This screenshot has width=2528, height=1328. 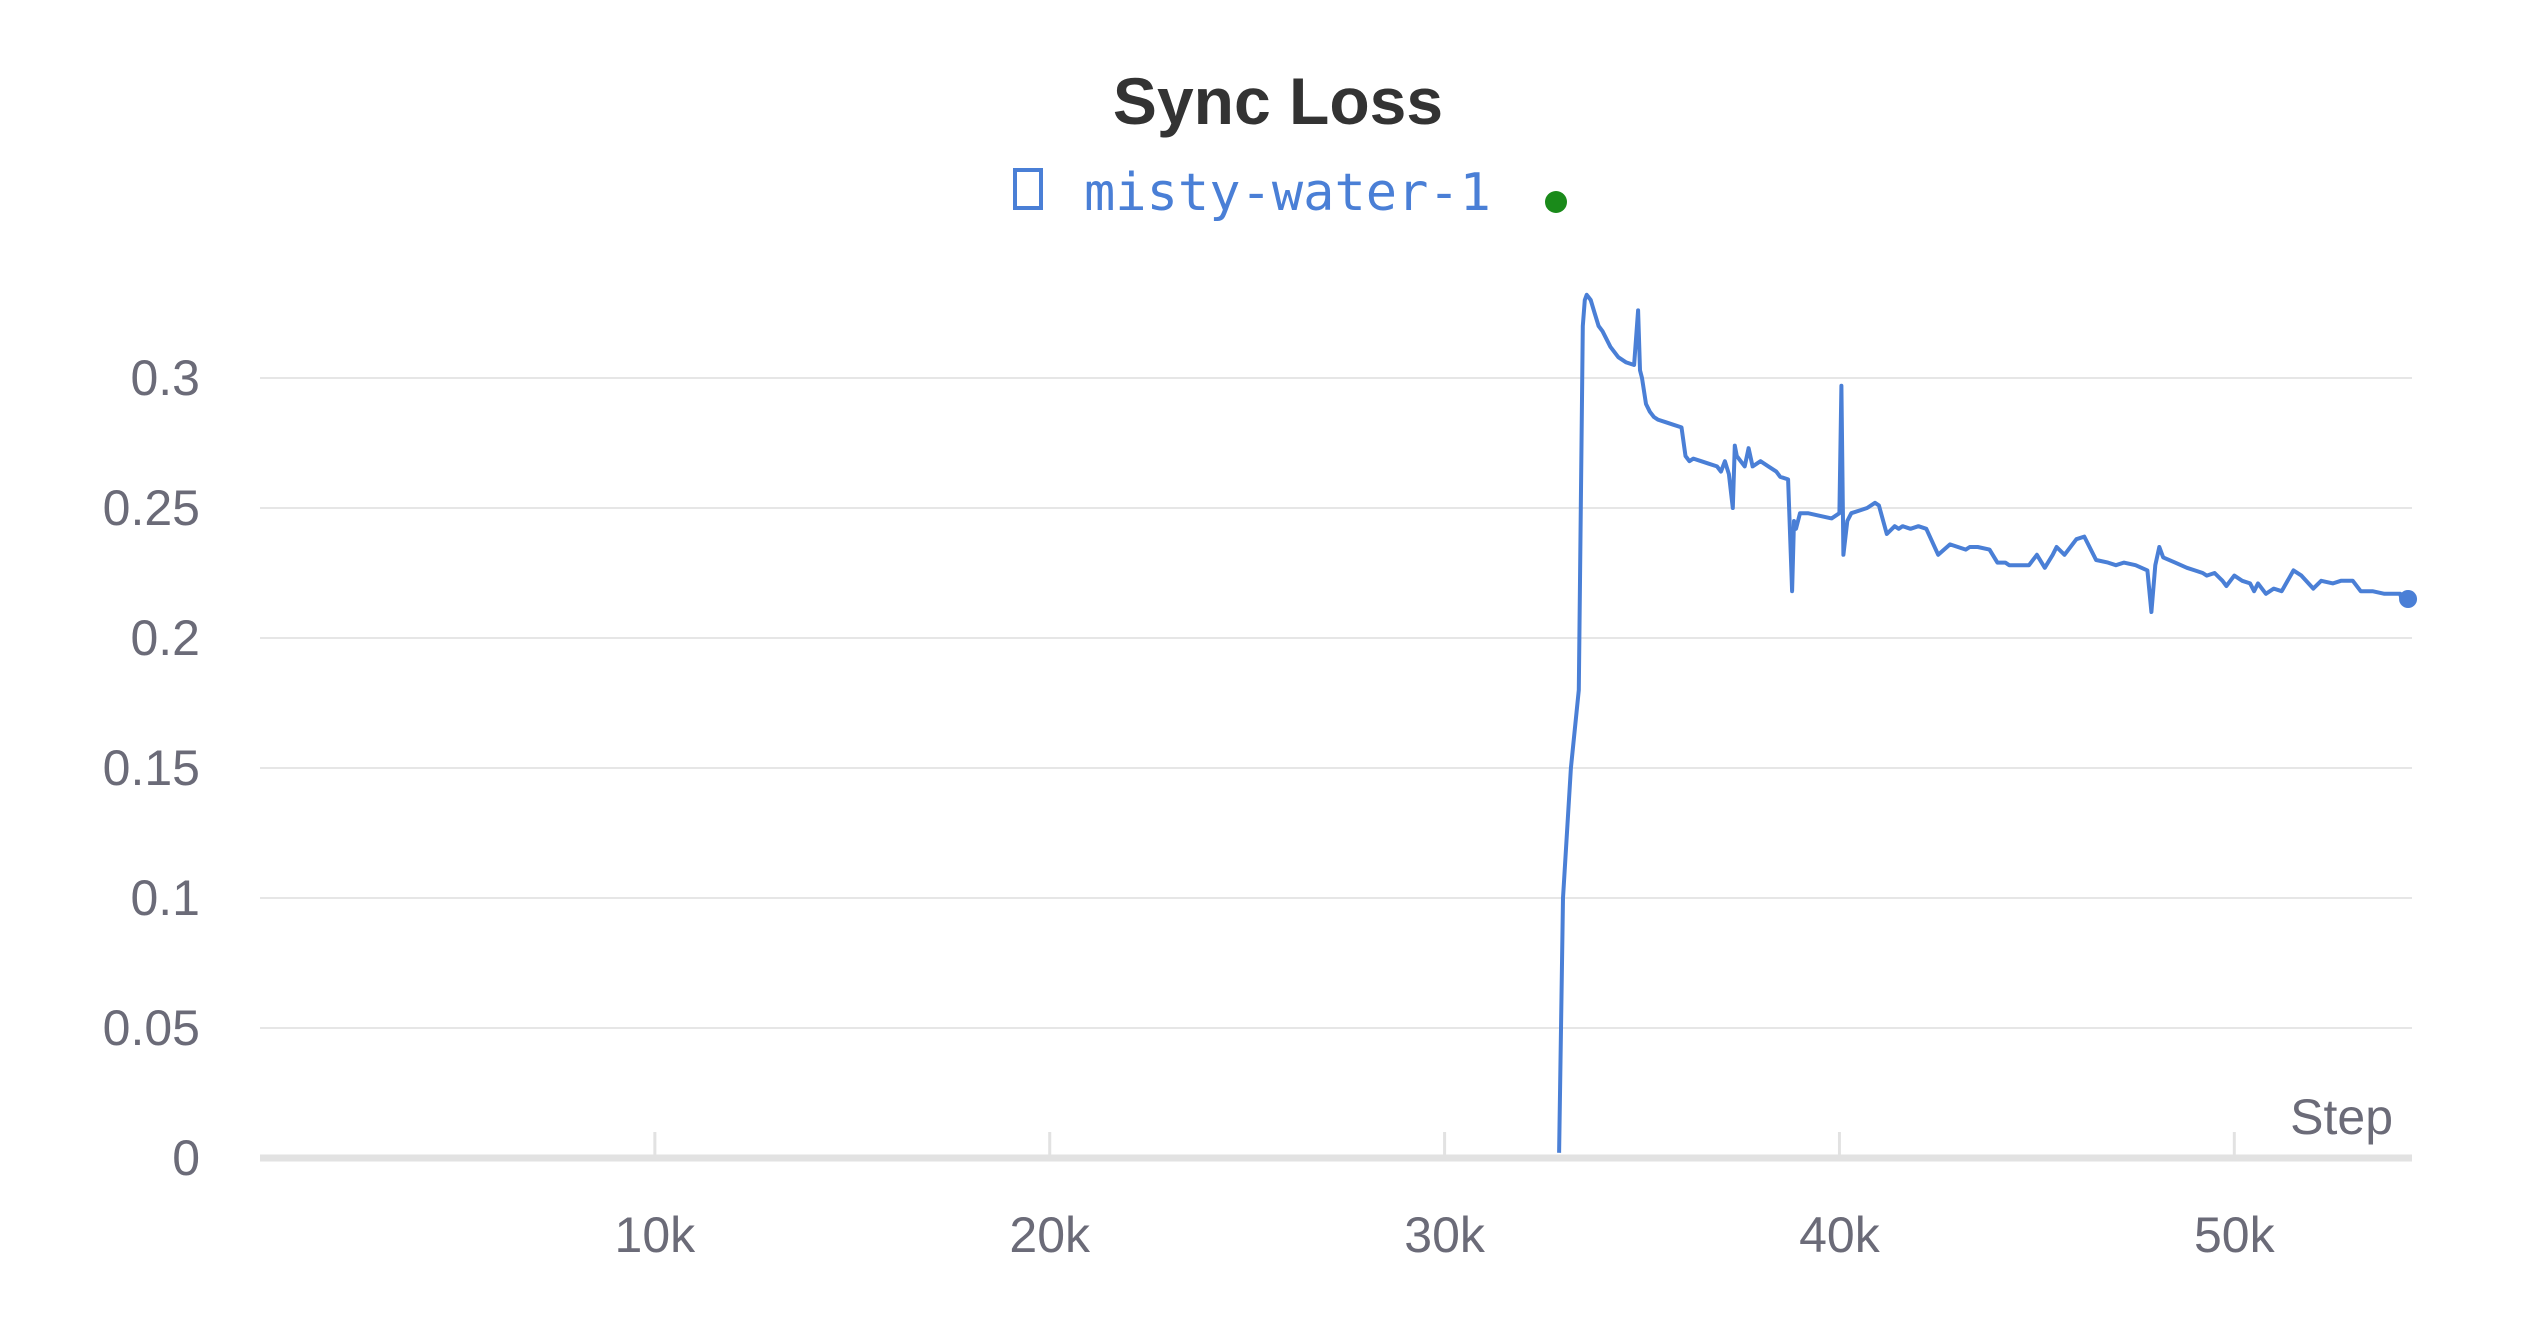 I want to click on y-axis: 0 0.05 0.1 0.15 0.2 0.25 0.3, so click(x=151, y=768).